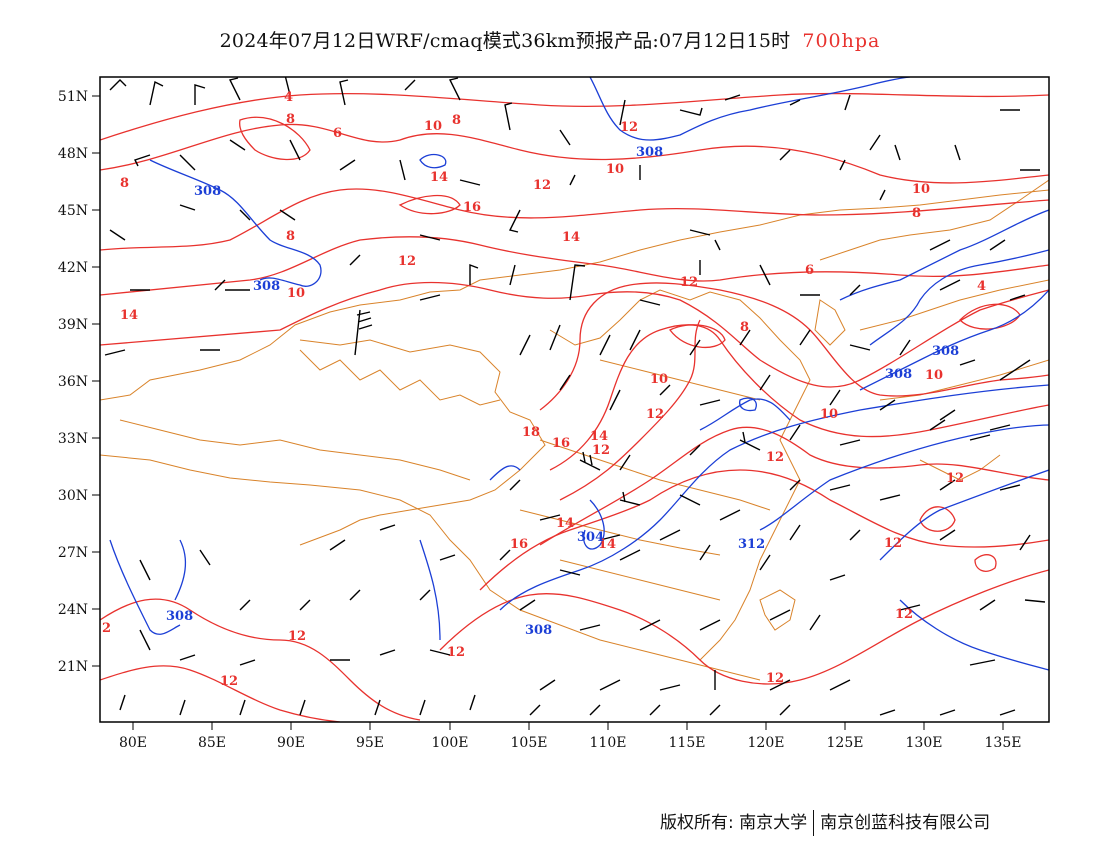  I want to click on height-label: 304, so click(590, 537).